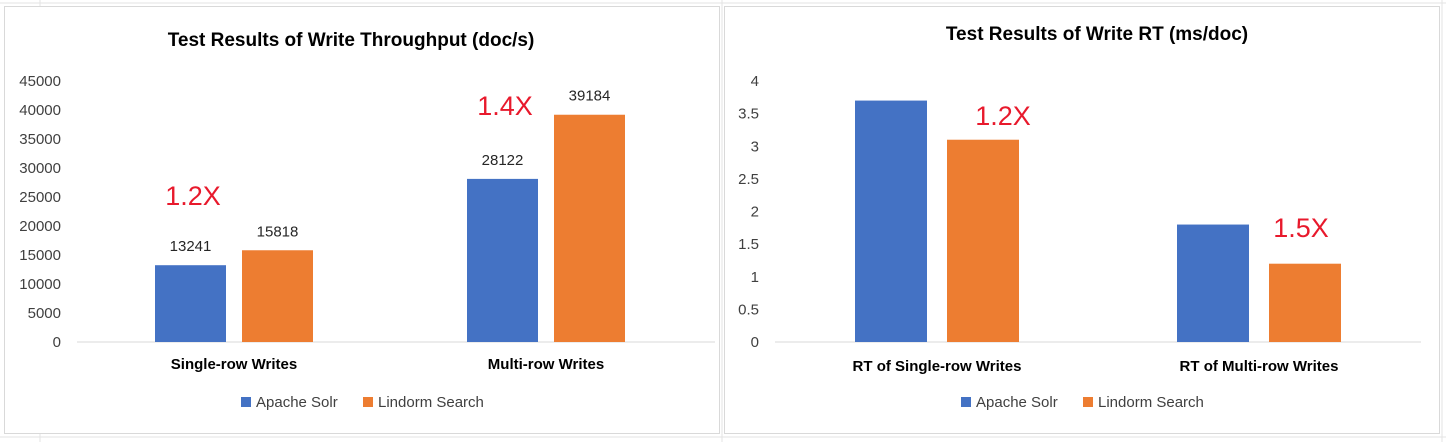 The height and width of the screenshot is (442, 1446). What do you see at coordinates (40, 139) in the screenshot?
I see `y-tick-label: 35000` at bounding box center [40, 139].